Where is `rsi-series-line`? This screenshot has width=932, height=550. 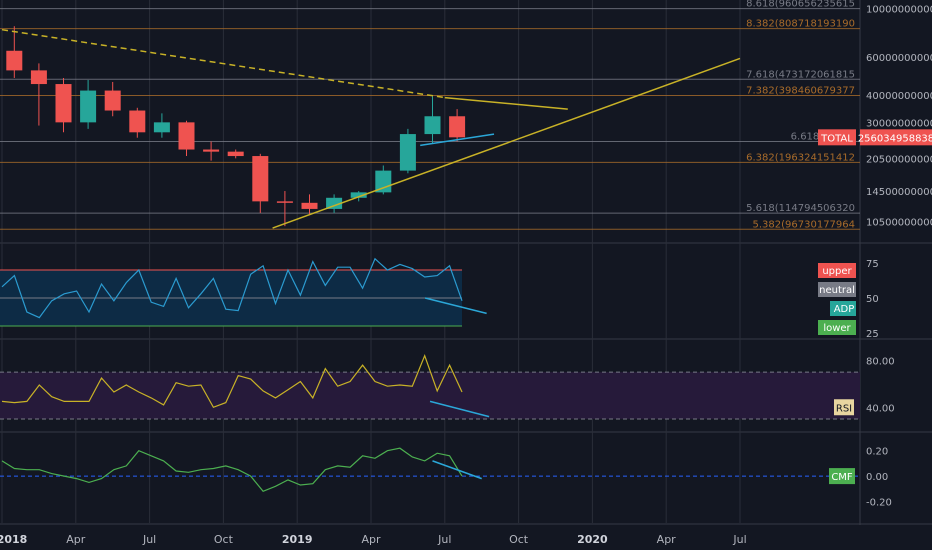 rsi-series-line is located at coordinates (232, 381).